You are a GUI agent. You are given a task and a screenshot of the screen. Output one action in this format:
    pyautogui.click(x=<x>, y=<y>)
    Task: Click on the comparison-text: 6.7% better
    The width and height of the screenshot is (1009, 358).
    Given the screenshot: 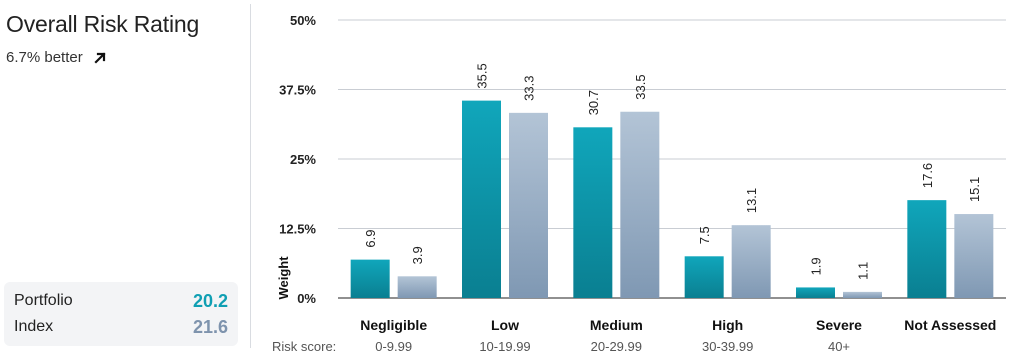 What is the action you would take?
    pyautogui.click(x=44, y=57)
    